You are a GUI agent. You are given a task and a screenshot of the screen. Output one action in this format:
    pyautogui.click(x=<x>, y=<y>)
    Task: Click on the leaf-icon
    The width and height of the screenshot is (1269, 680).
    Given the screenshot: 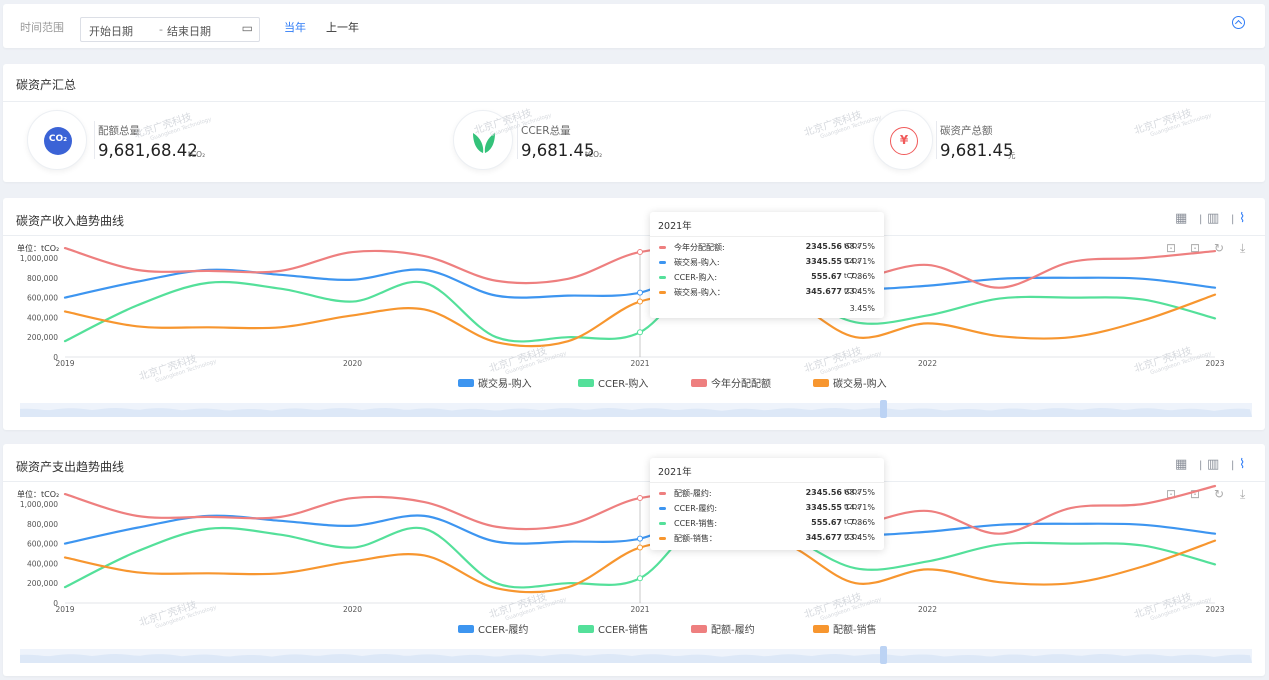 What is the action you would take?
    pyautogui.click(x=483, y=140)
    